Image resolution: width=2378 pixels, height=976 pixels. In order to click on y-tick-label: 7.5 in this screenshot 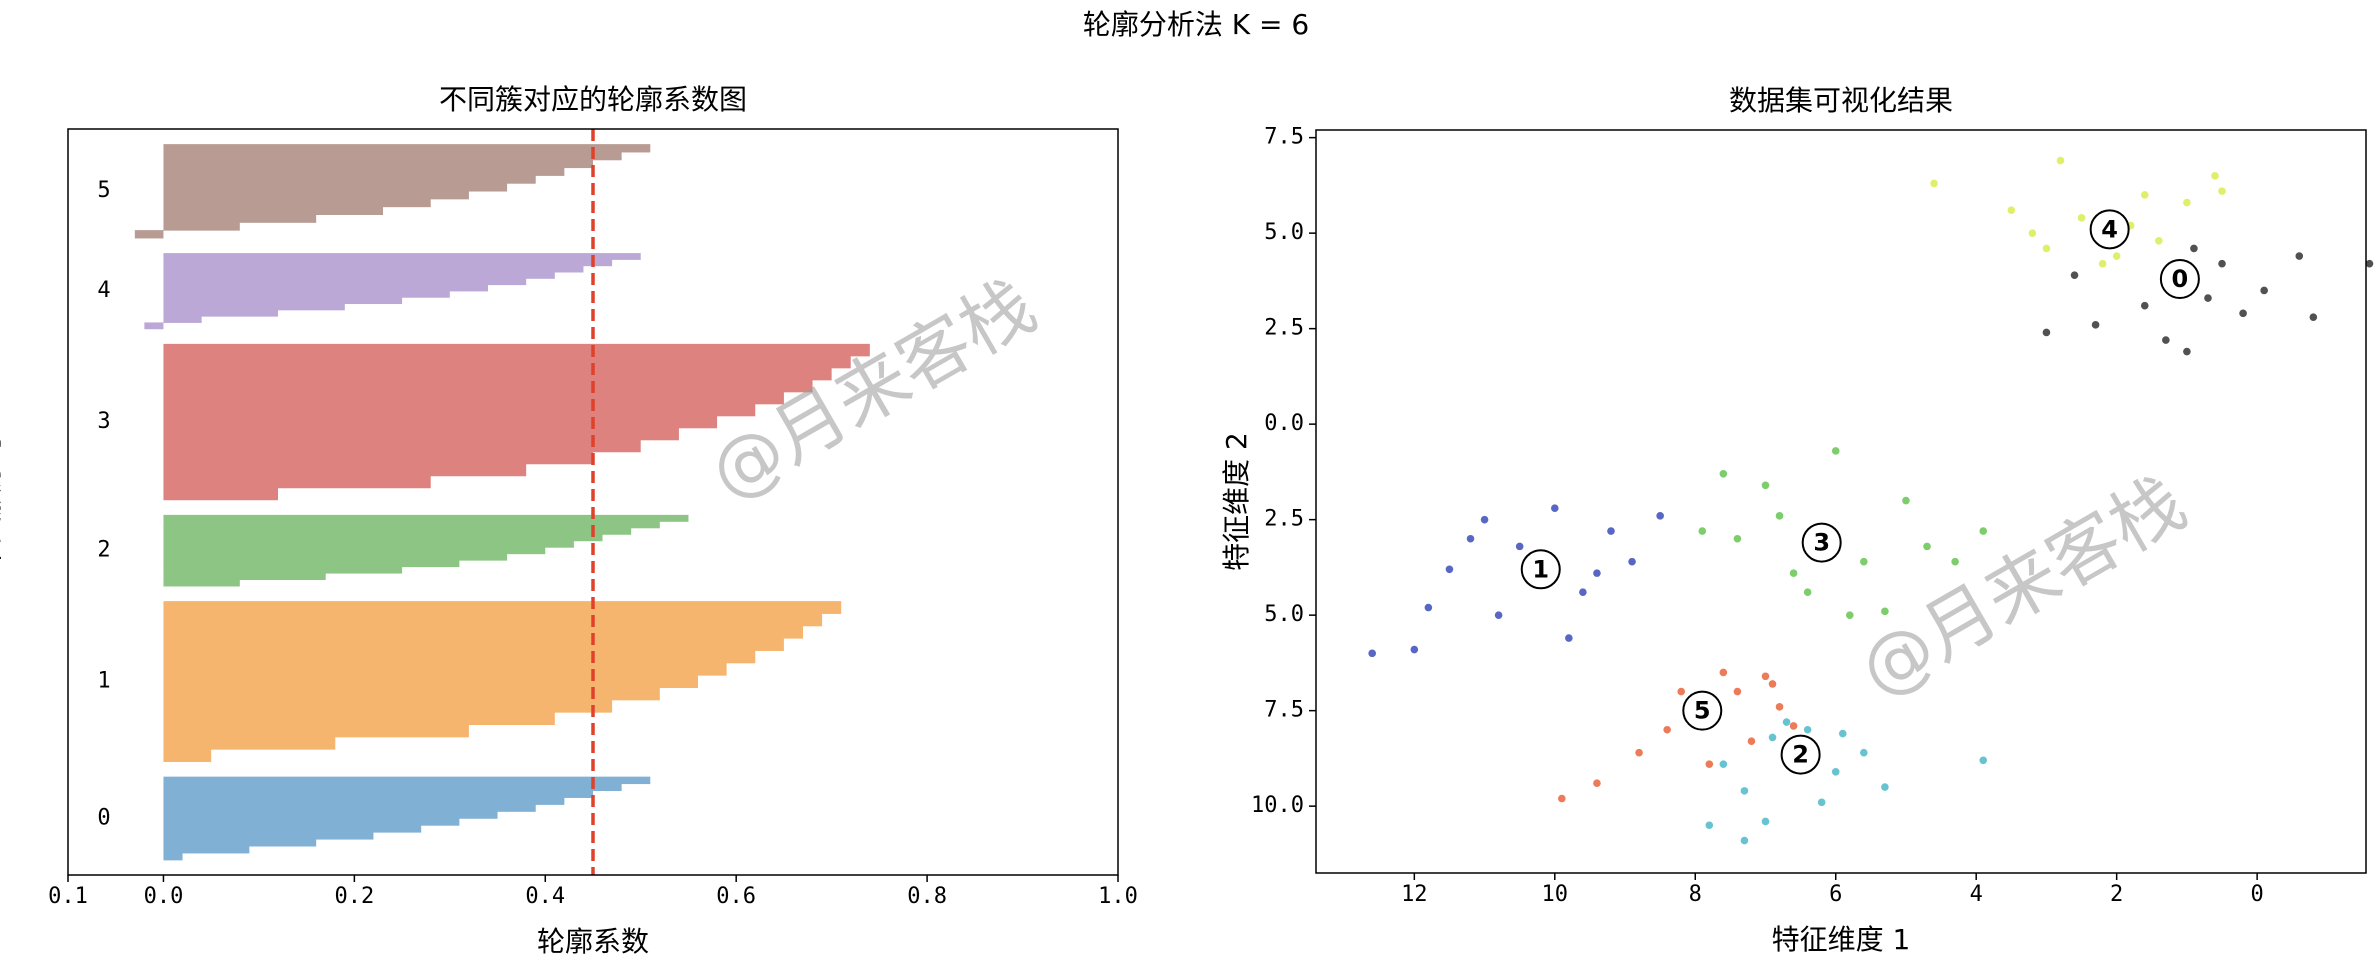, I will do `click(1284, 710)`.